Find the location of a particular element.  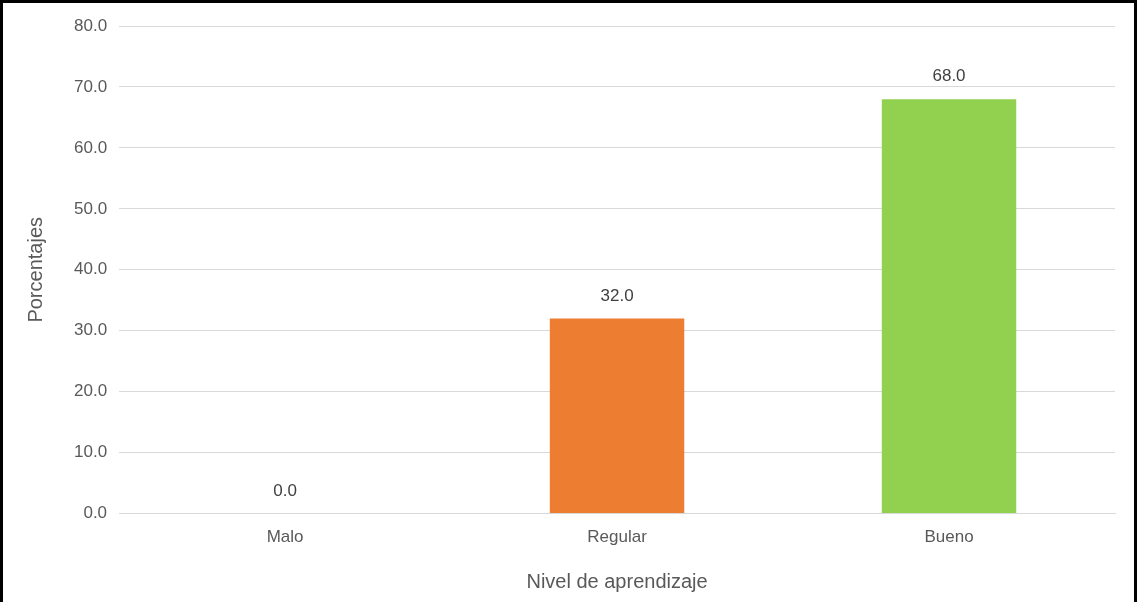

data-label: 0.0 is located at coordinates (285, 490).